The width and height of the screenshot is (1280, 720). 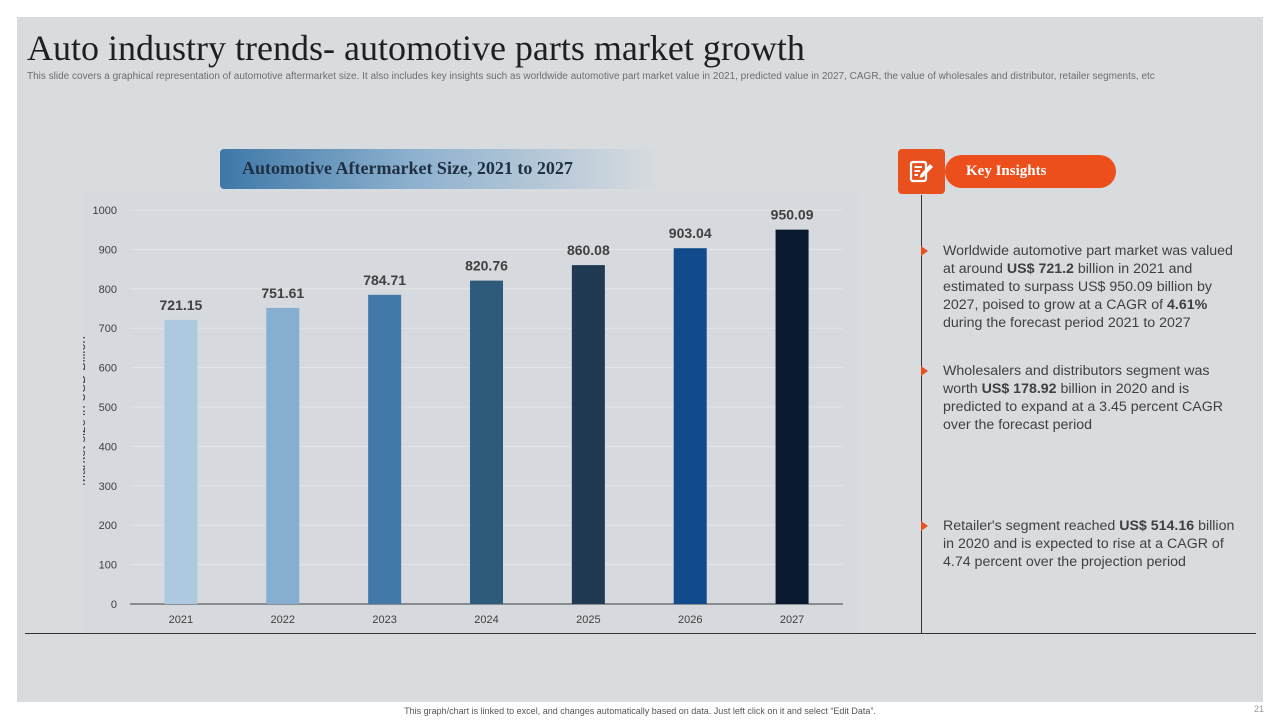 I want to click on insight-highlight: US$ 178.92, so click(x=1019, y=389).